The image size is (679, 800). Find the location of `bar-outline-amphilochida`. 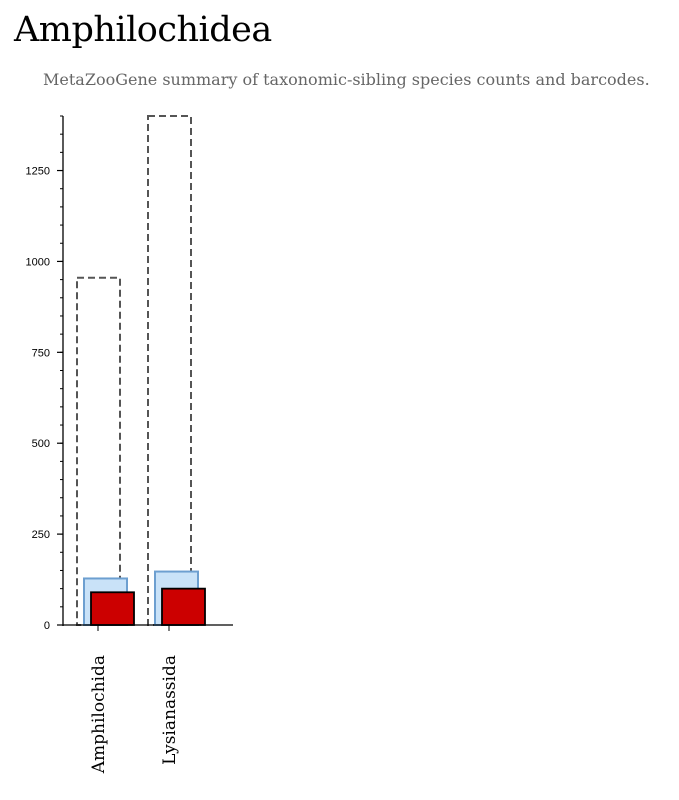

bar-outline-amphilochida is located at coordinates (98, 451).